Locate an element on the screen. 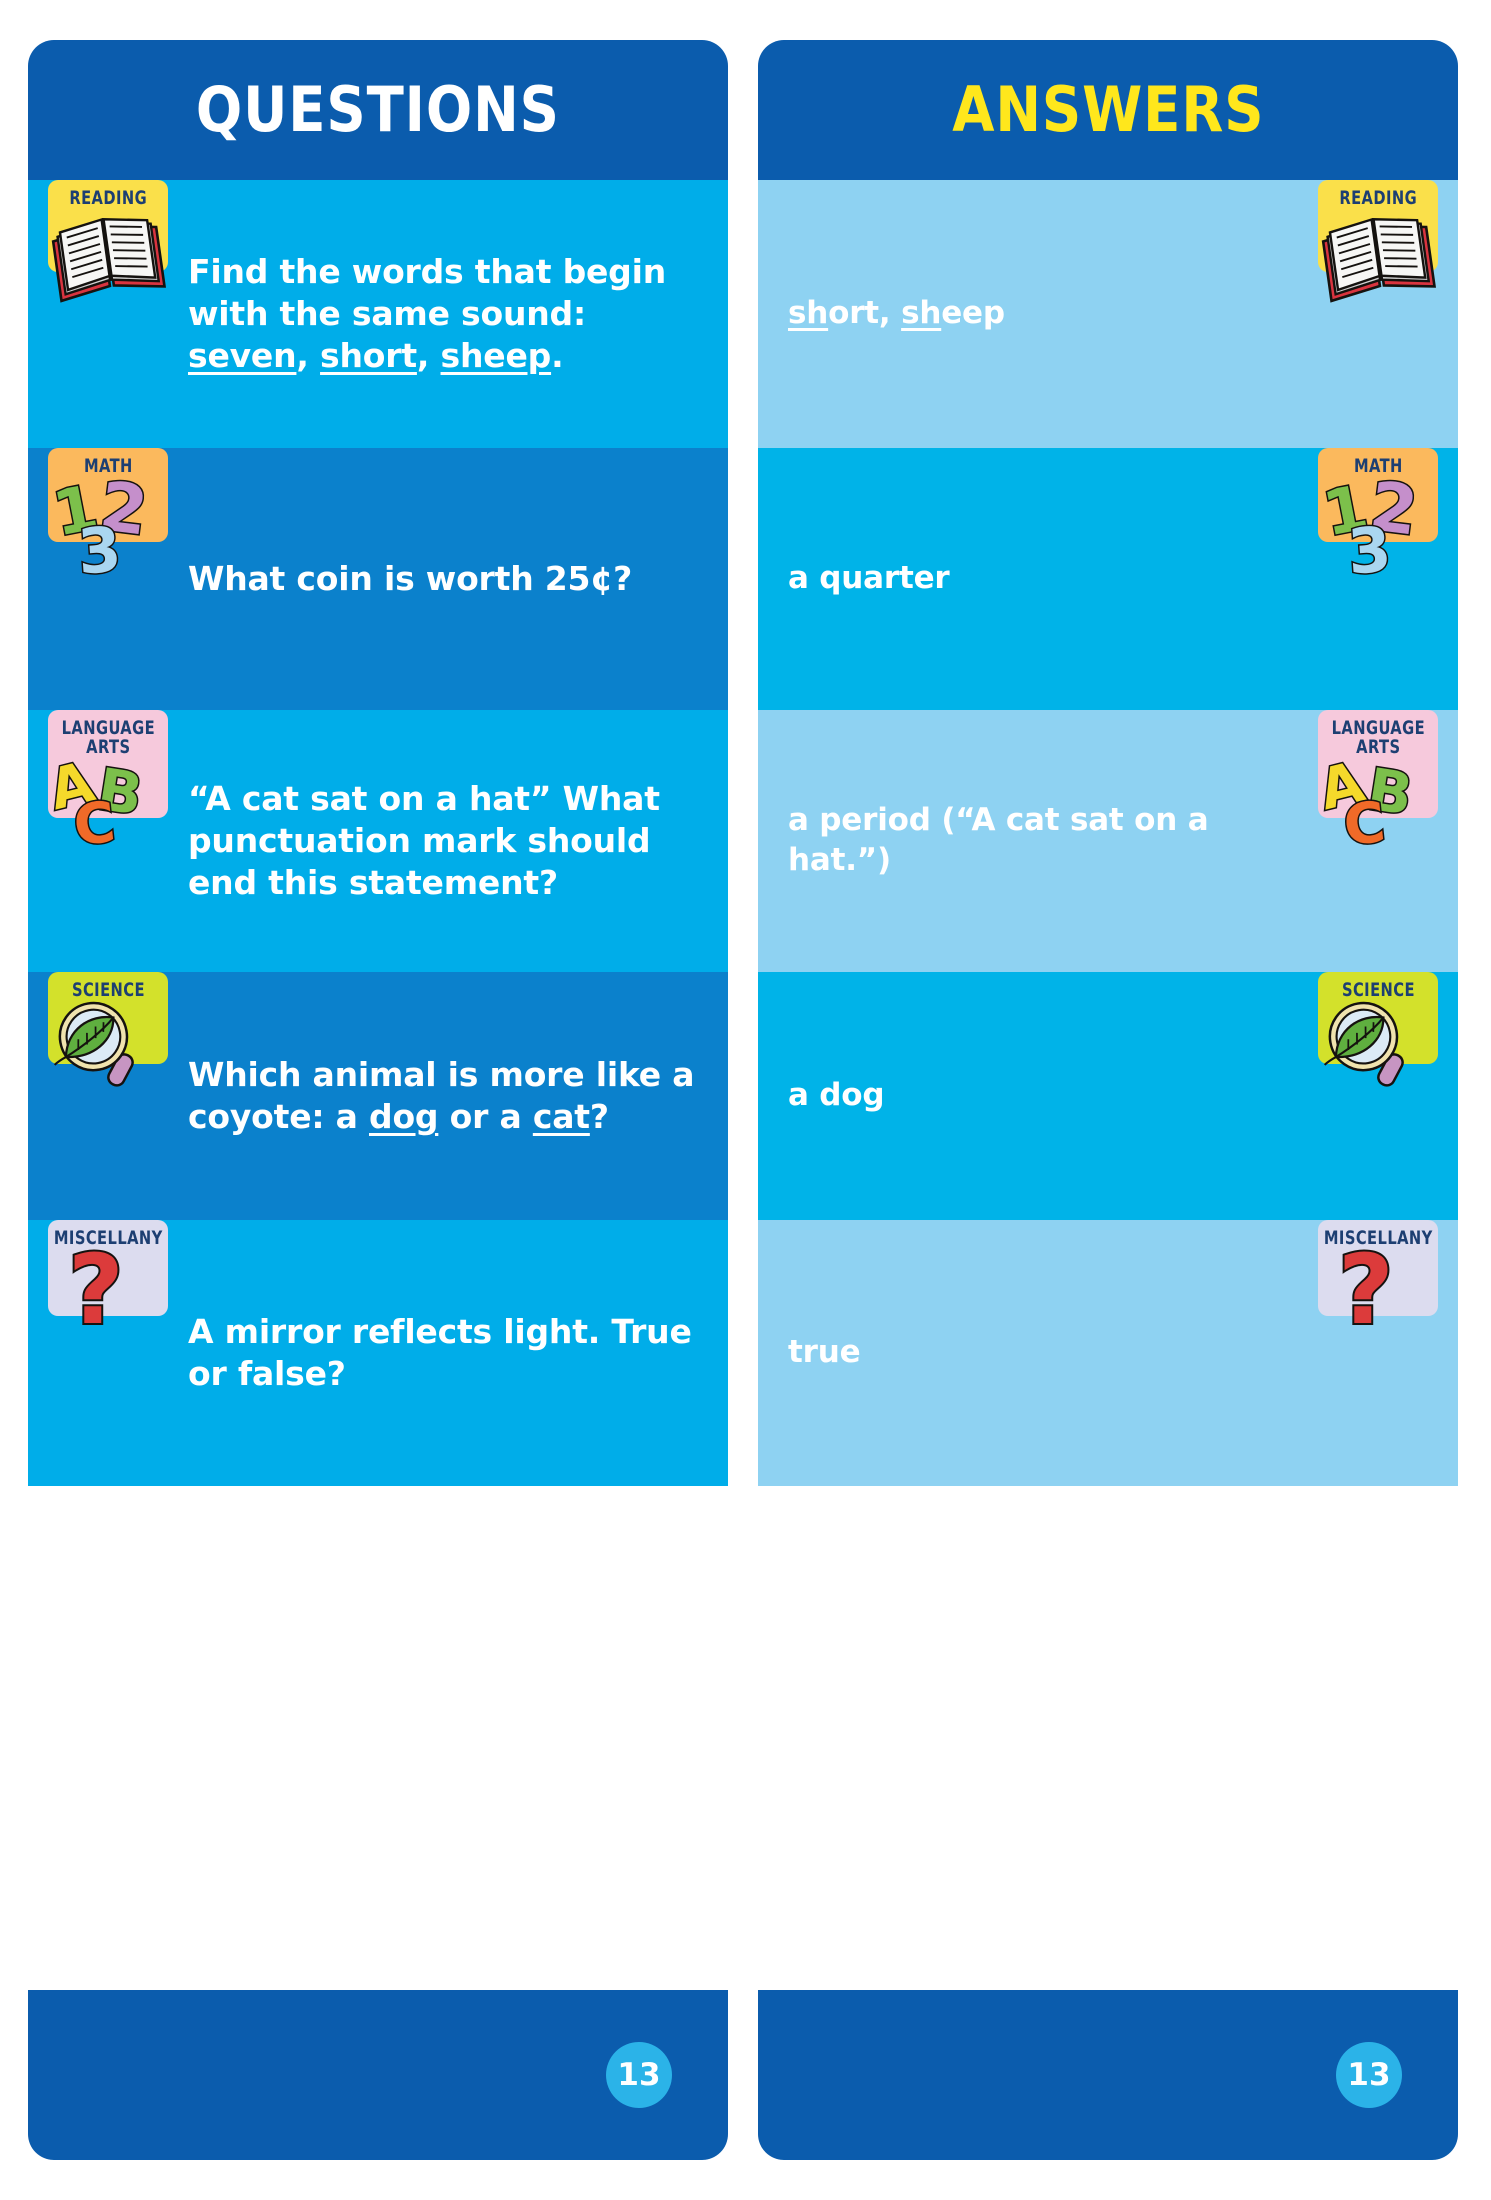  answer-text: true is located at coordinates (824, 1352).